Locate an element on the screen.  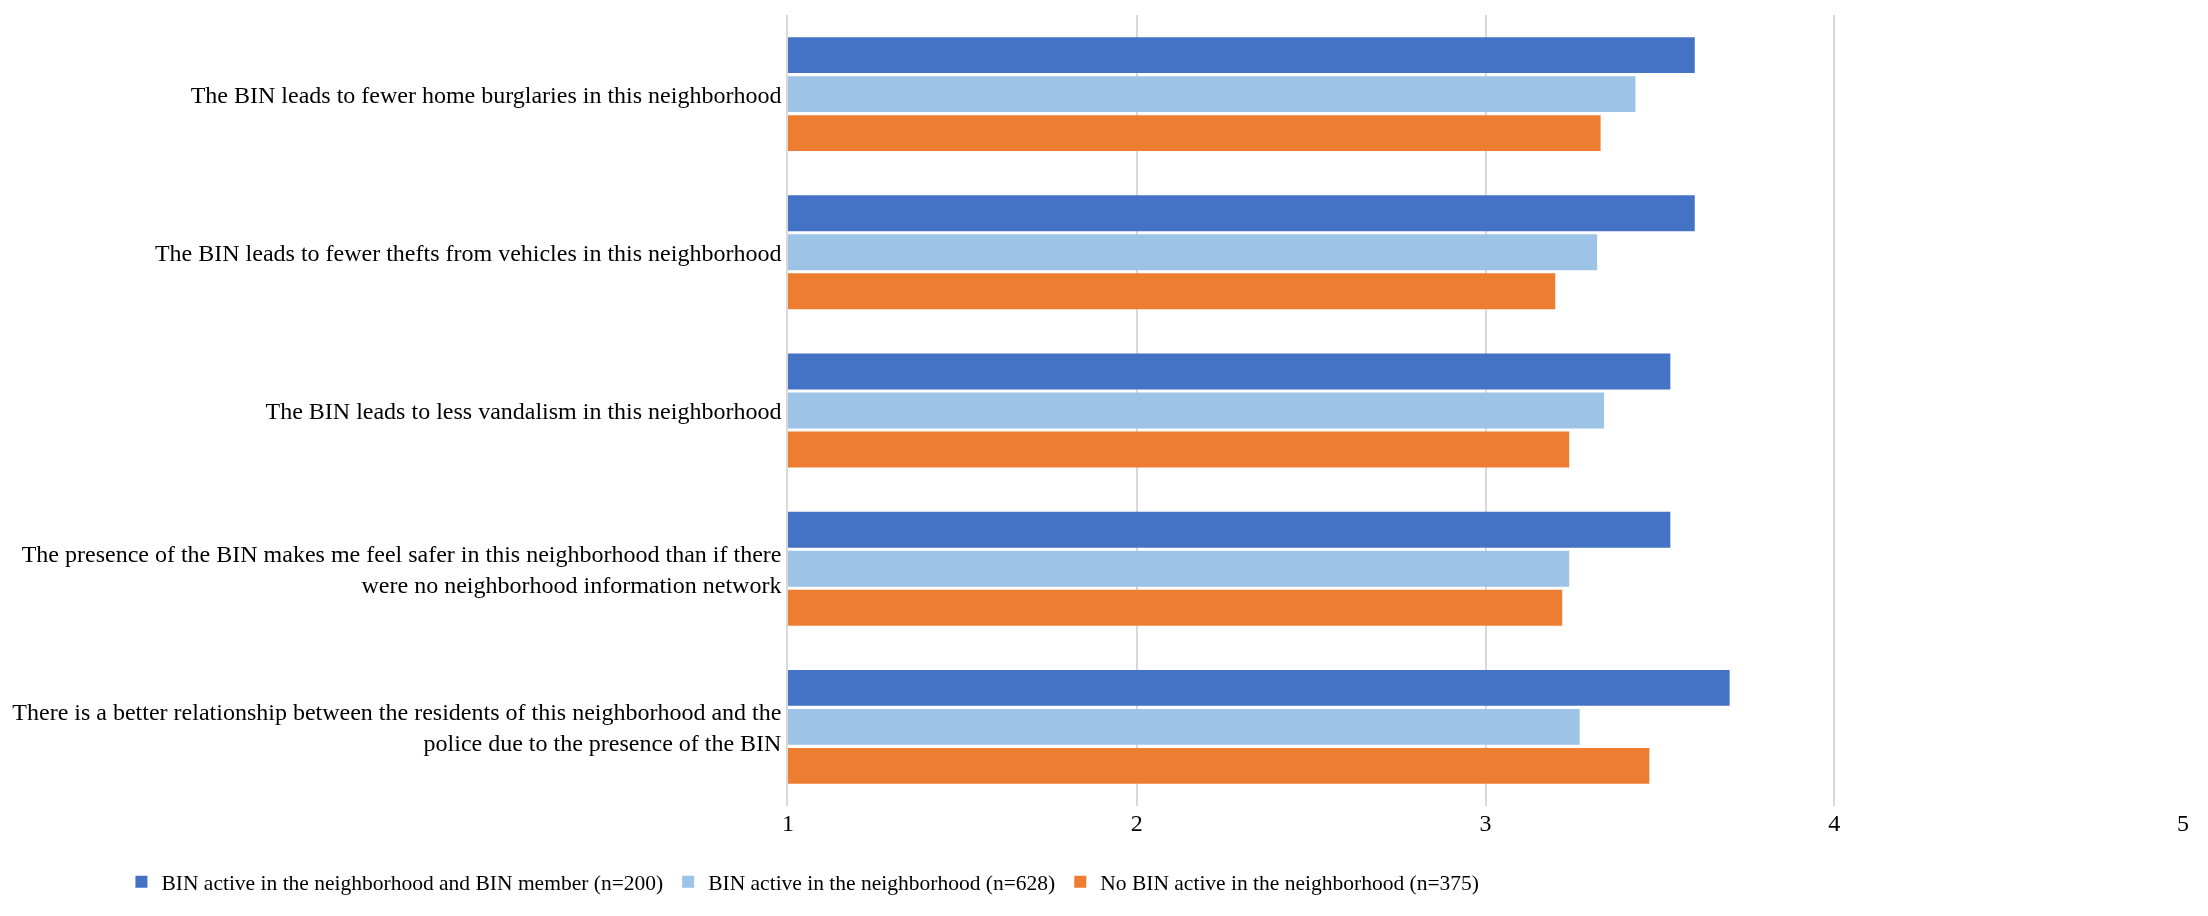
x-tick-label: 3 is located at coordinates (1485, 823).